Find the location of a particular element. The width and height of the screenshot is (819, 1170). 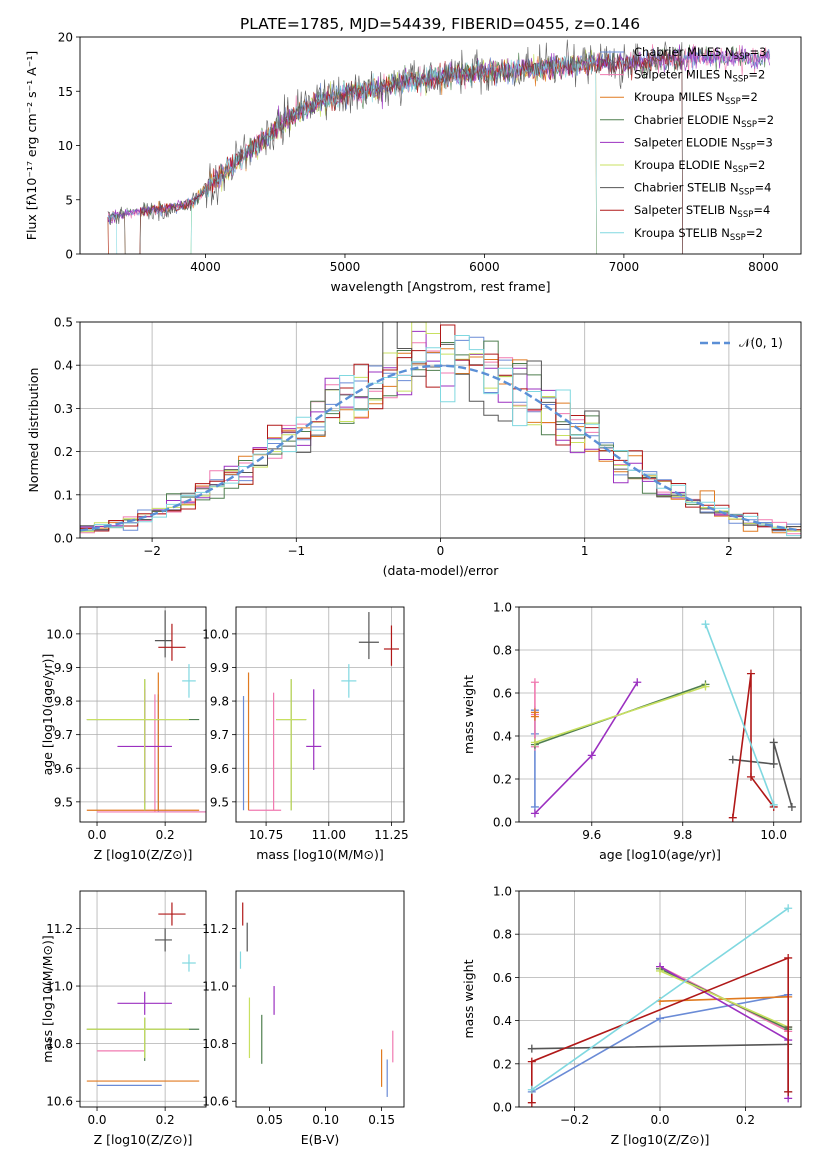

y-axis-label: mass [log10(M/M⊙)] is located at coordinates (47, 999).